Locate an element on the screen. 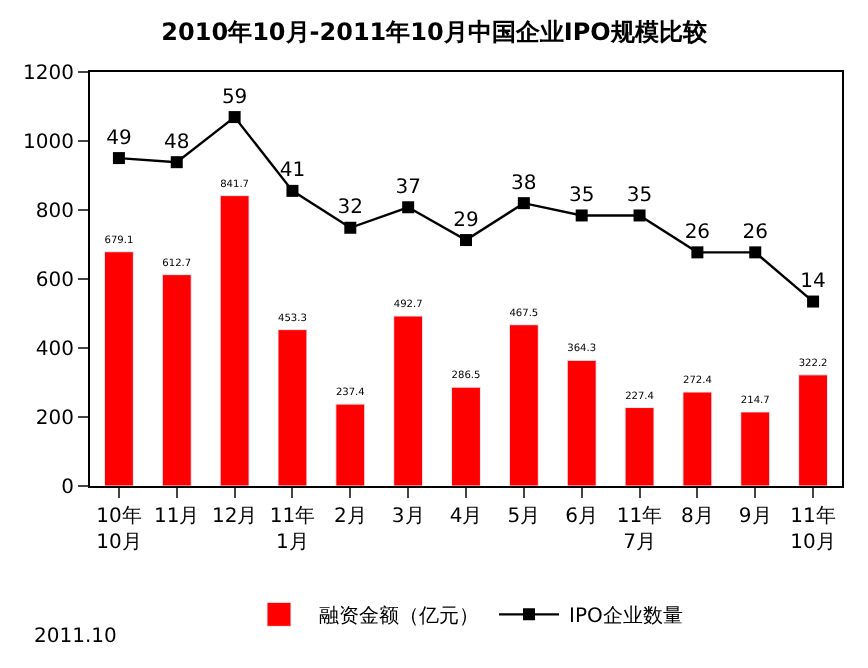 The image size is (868, 668). x-tick-label: 11年 7月 is located at coordinates (639, 529).